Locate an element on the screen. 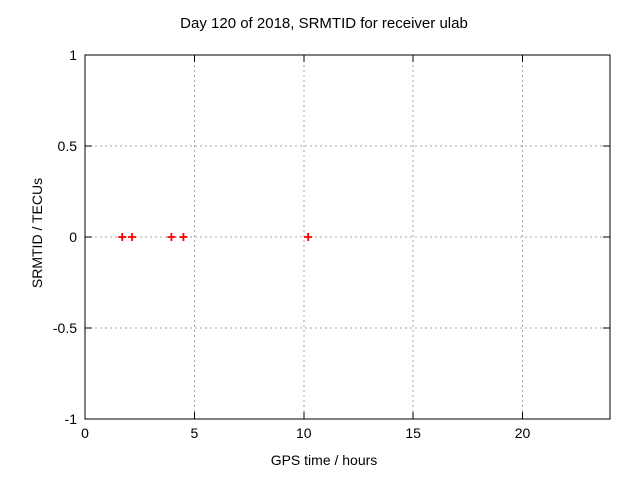 The height and width of the screenshot is (480, 640). y-tick-label: 1 is located at coordinates (73, 55).